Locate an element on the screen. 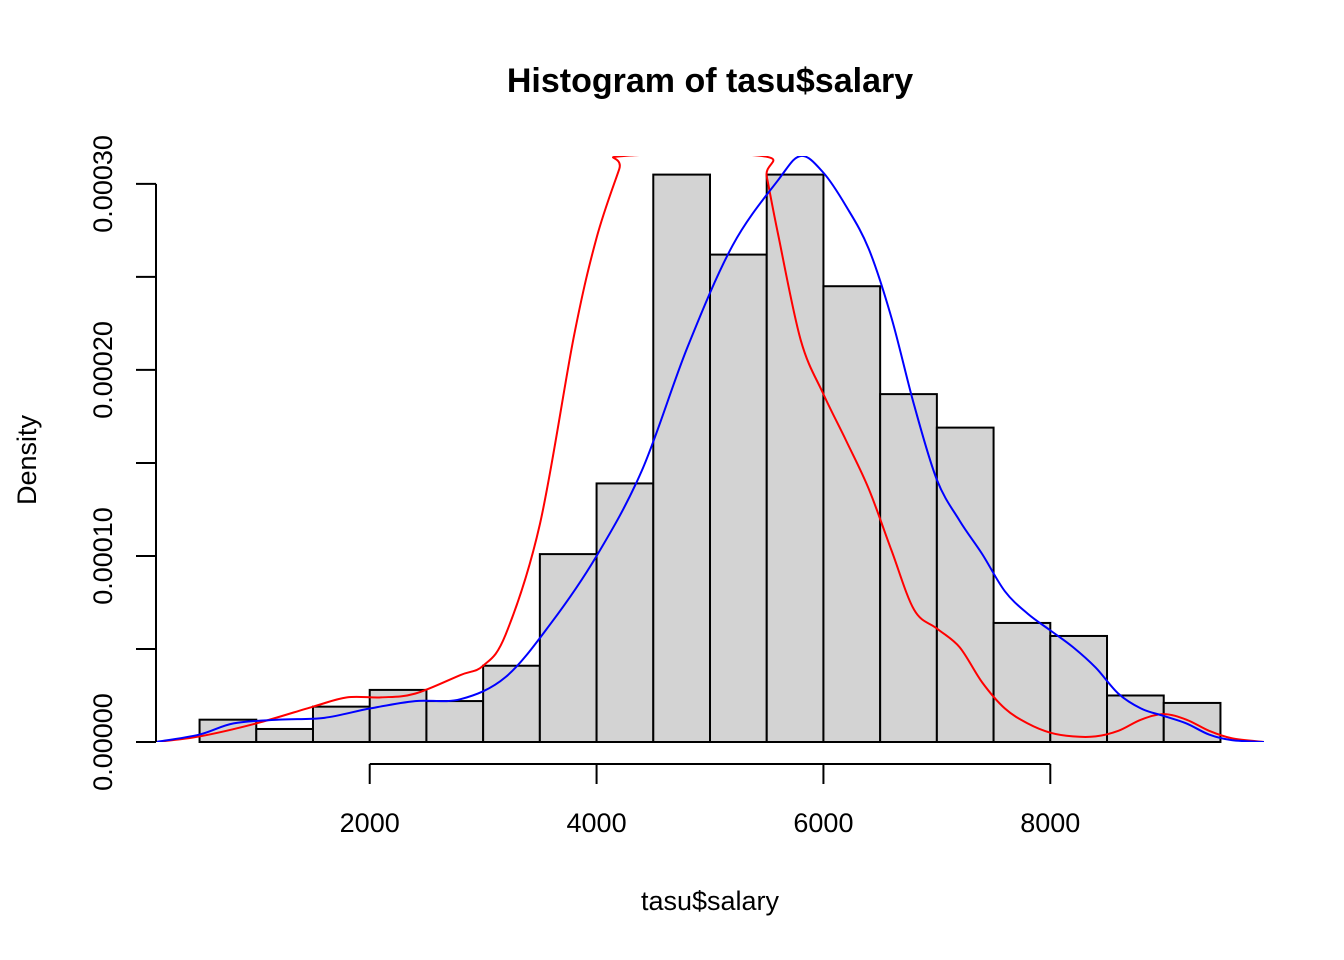  y-axis-label: Density is located at coordinates (27, 459).